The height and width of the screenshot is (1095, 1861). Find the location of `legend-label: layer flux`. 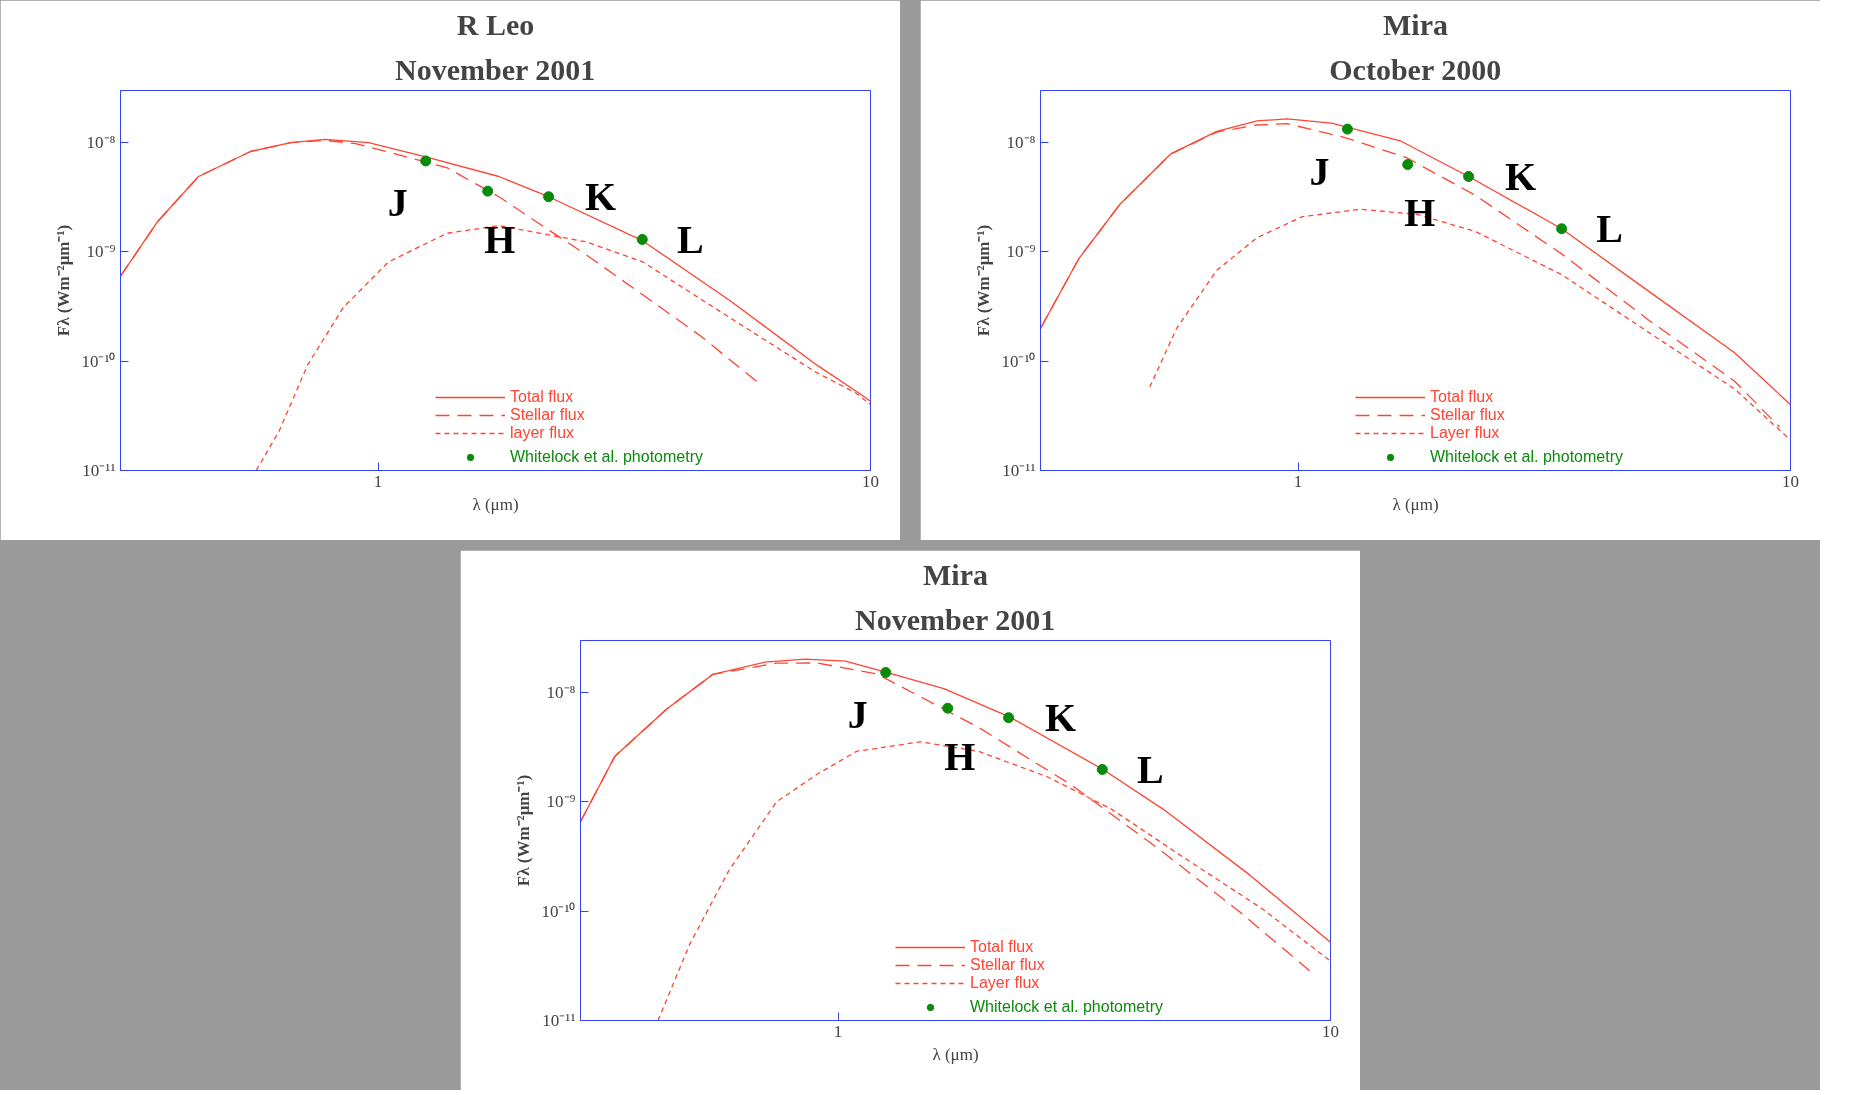

legend-label: layer flux is located at coordinates (542, 433).